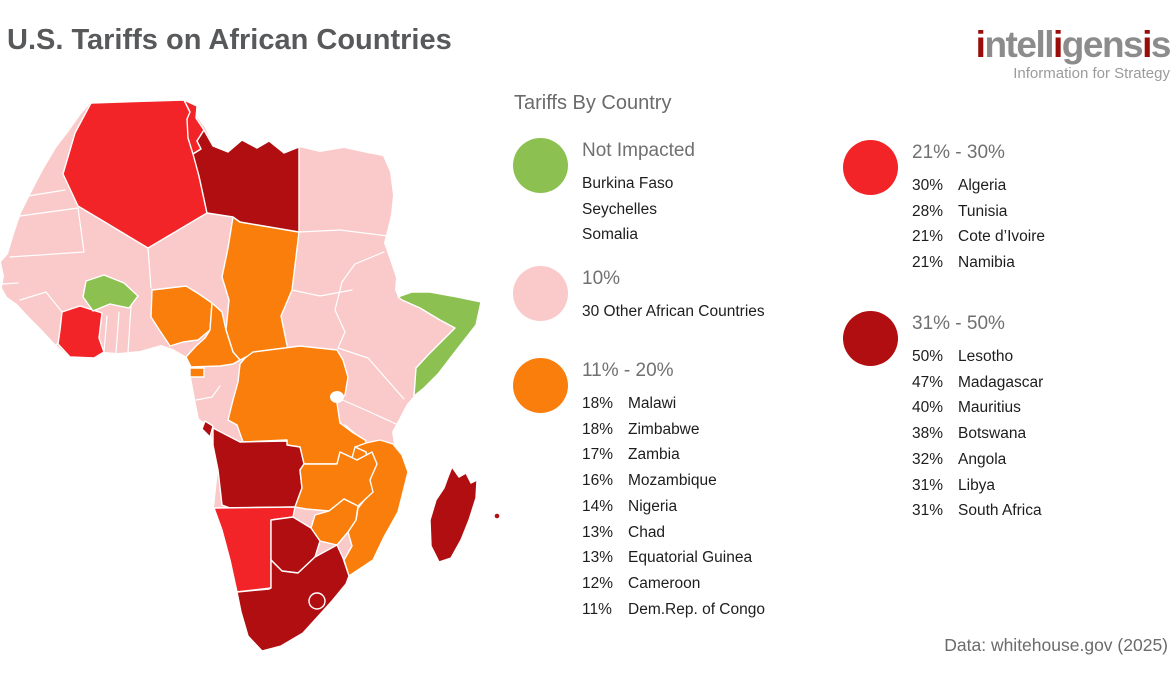 This screenshot has width=1176, height=680. I want to click on legend-entries: 30 Other African Countries, so click(673, 312).